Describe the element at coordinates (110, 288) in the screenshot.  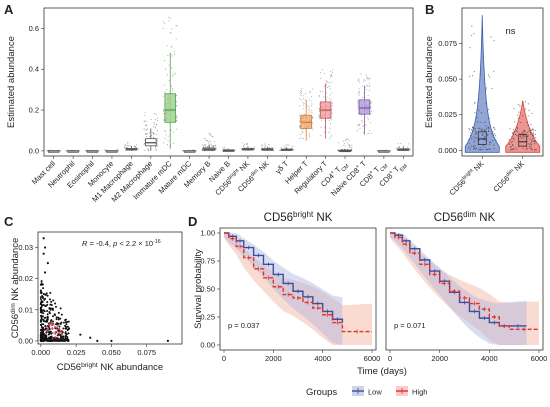
I see `panel-c-frame` at that location.